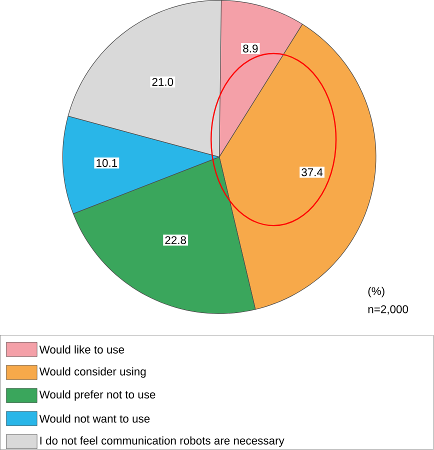 The image size is (434, 450). Describe the element at coordinates (107, 163) in the screenshot. I see `data-label: 10.1` at that location.